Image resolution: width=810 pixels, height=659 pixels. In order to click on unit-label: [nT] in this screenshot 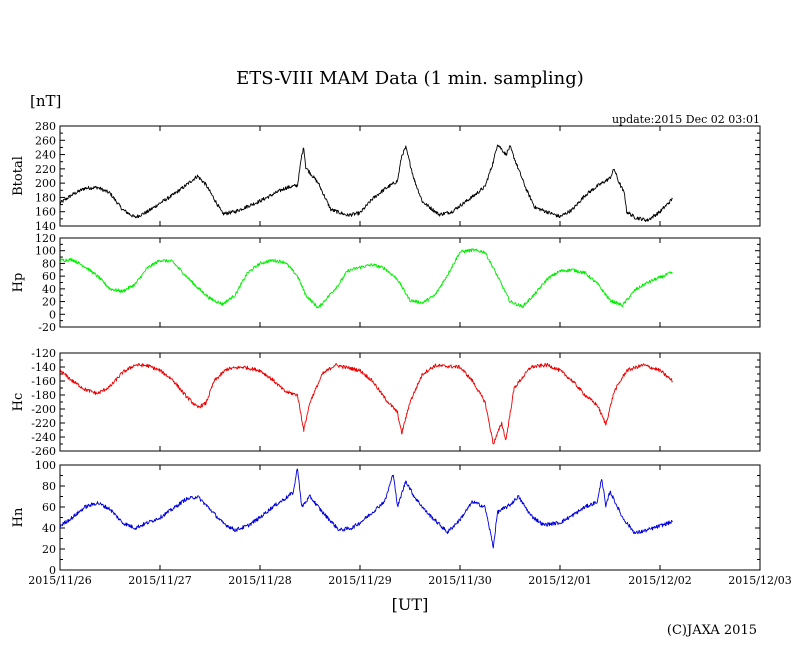, I will do `click(45, 101)`.